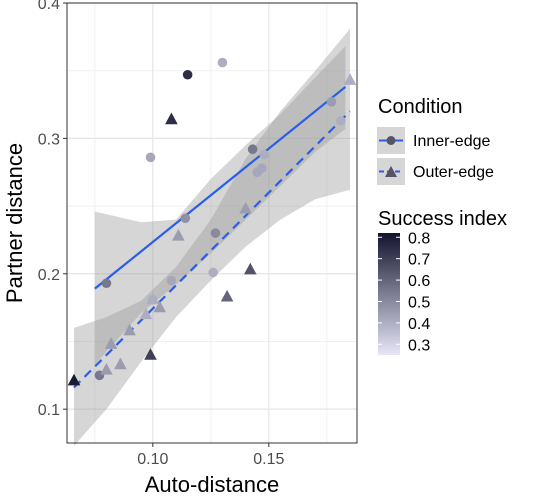 This screenshot has width=546, height=498. Describe the element at coordinates (49, 275) in the screenshot. I see `y-tick-label: 0.2` at that location.